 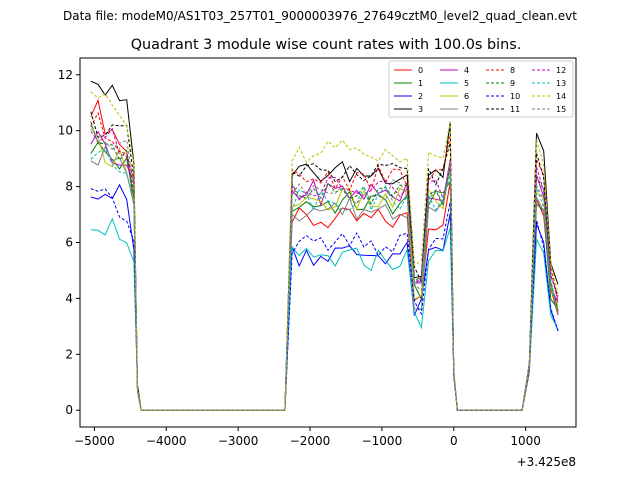 What do you see at coordinates (561, 109) in the screenshot?
I see `legend-label-15: 15` at bounding box center [561, 109].